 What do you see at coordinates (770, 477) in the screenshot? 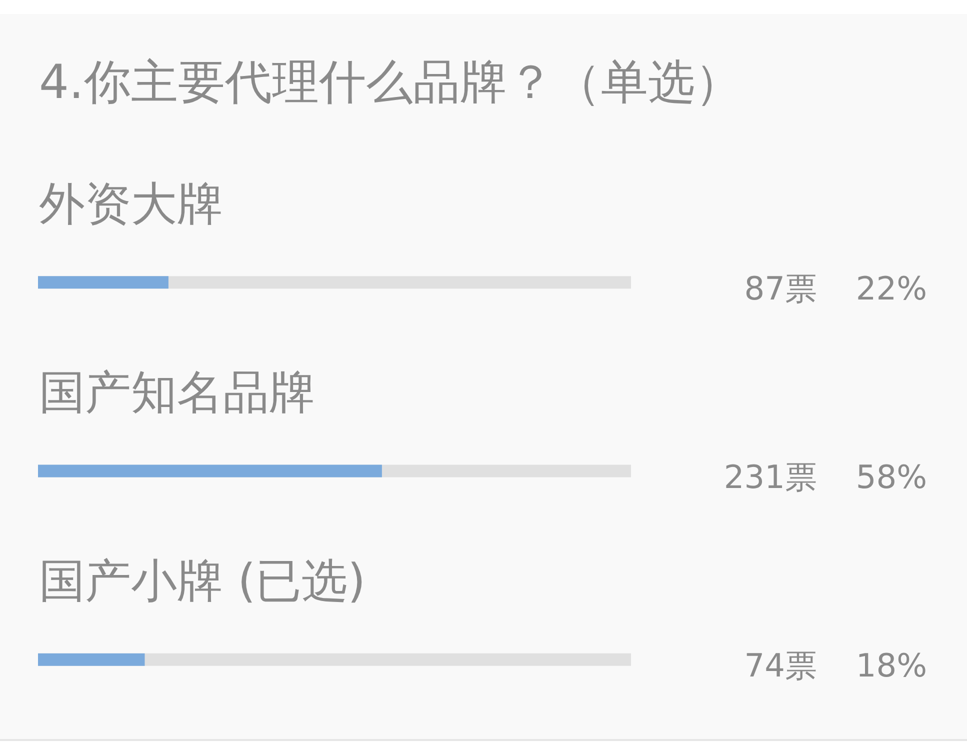
I see `text: 231票` at bounding box center [770, 477].